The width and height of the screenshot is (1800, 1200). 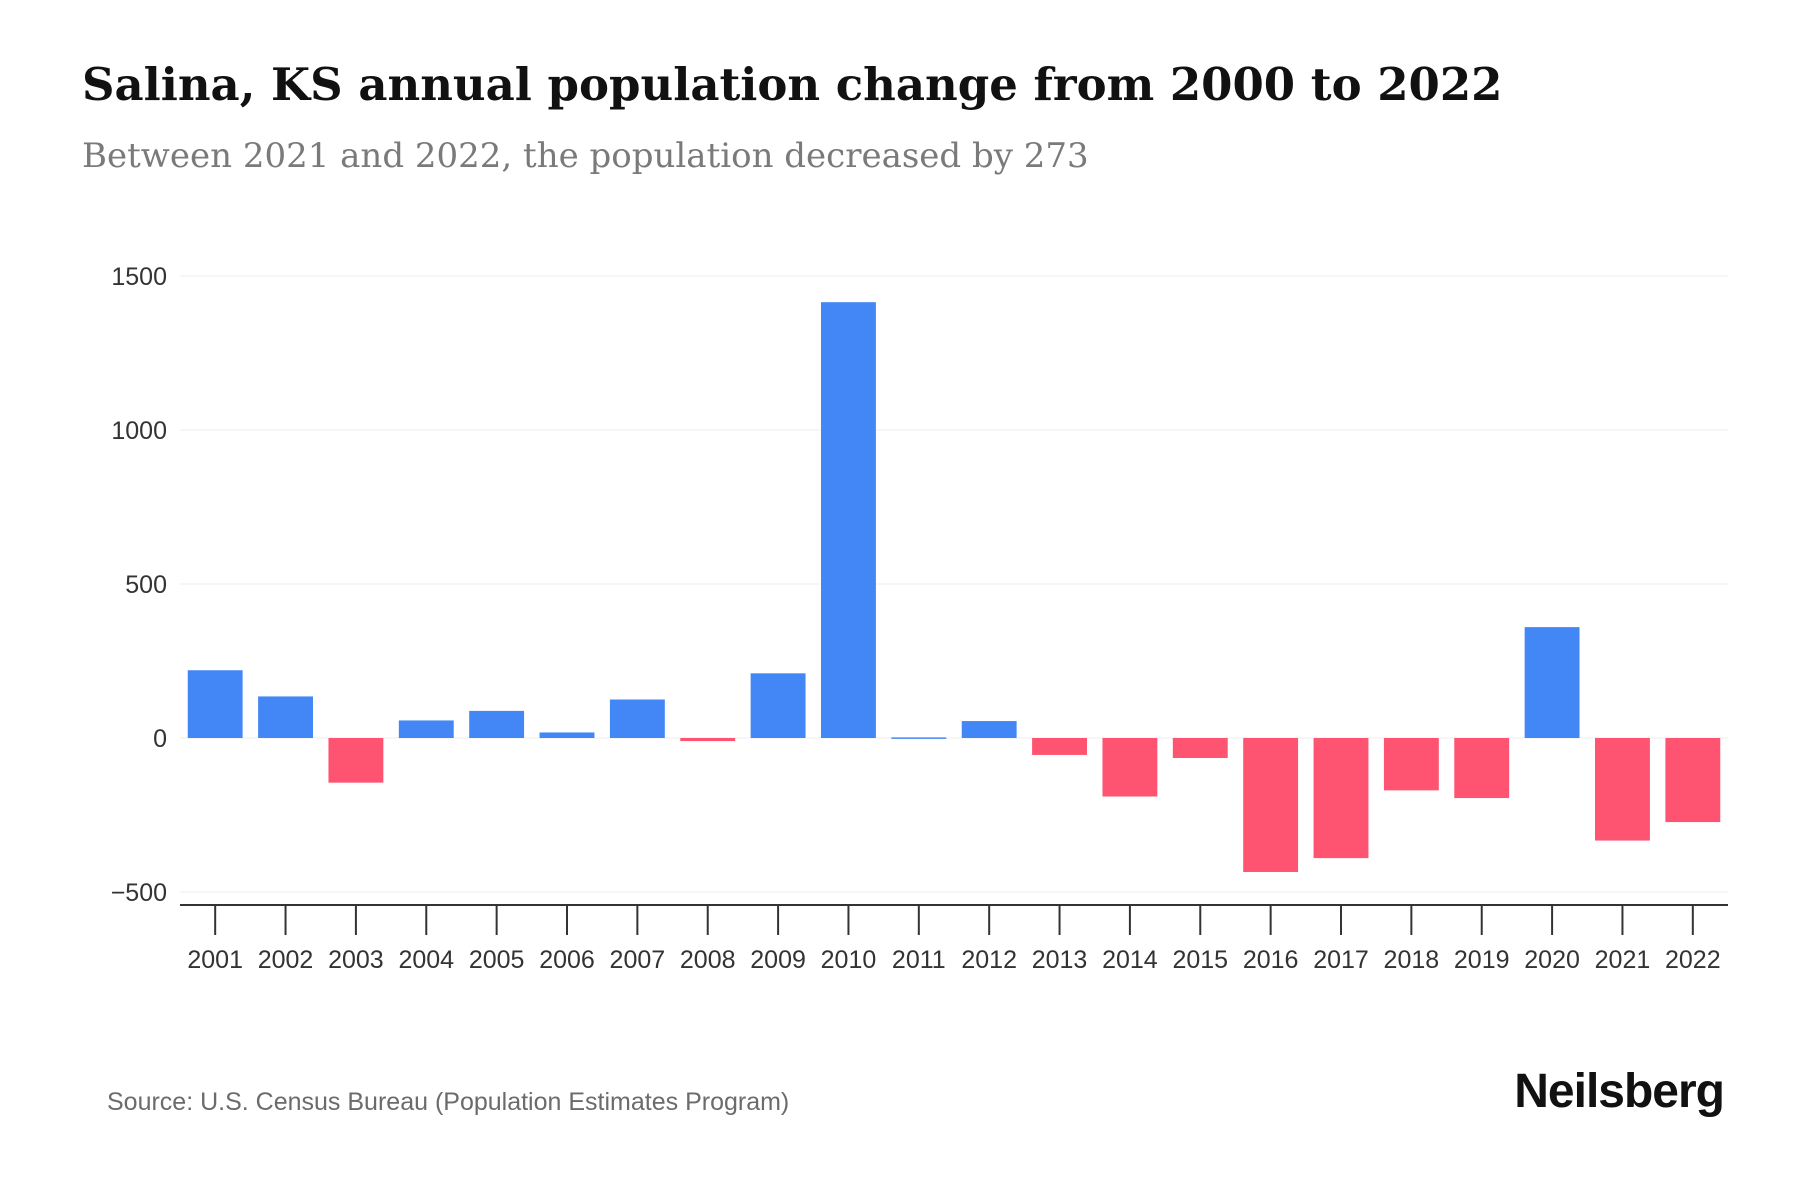 I want to click on bar-2015, so click(x=1200, y=748).